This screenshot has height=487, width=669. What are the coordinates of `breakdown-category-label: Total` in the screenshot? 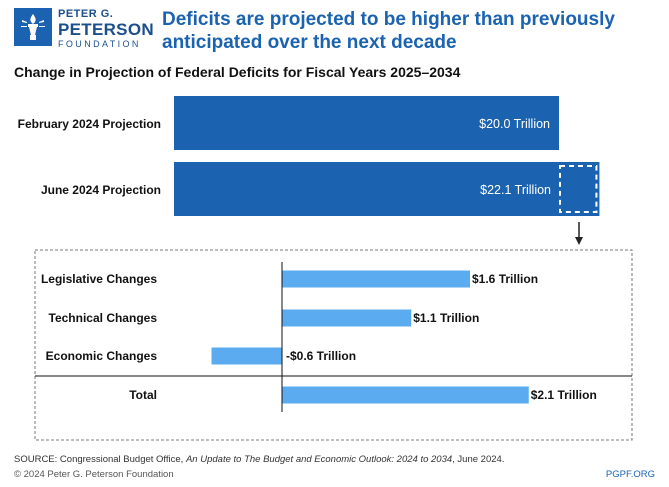 It's located at (143, 395).